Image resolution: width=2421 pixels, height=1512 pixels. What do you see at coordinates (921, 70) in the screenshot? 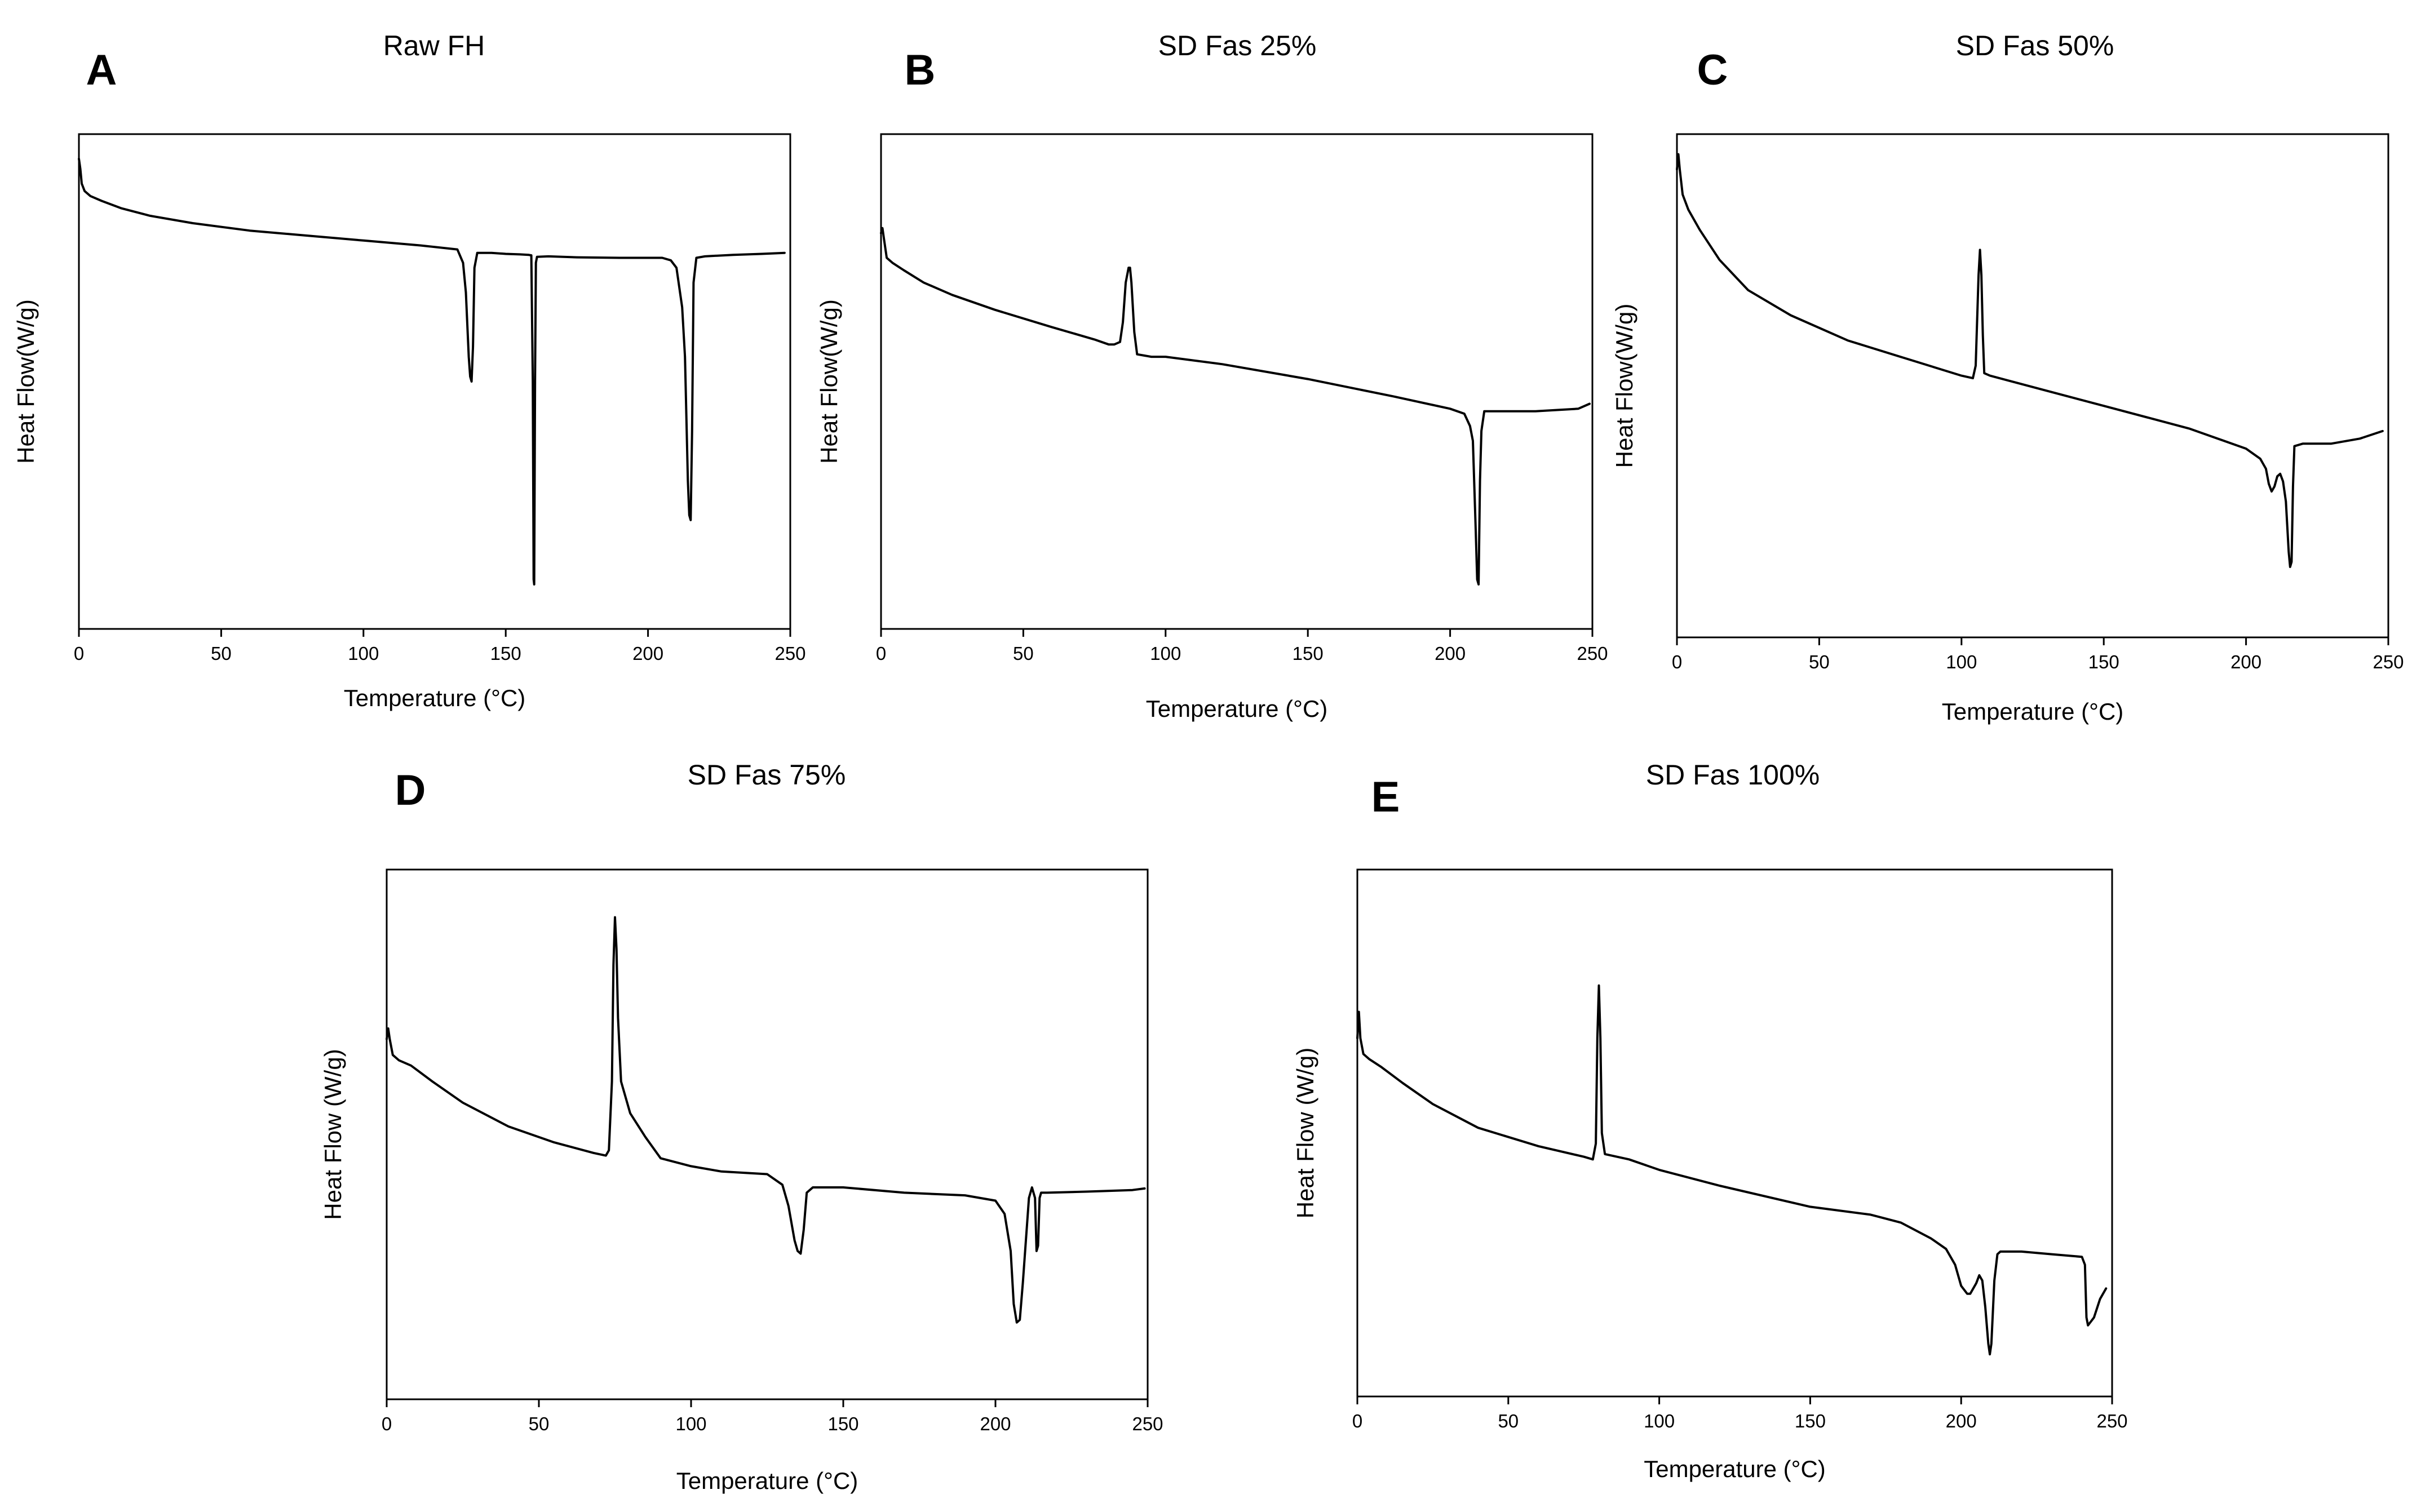
I see `panel-letter: B` at bounding box center [921, 70].